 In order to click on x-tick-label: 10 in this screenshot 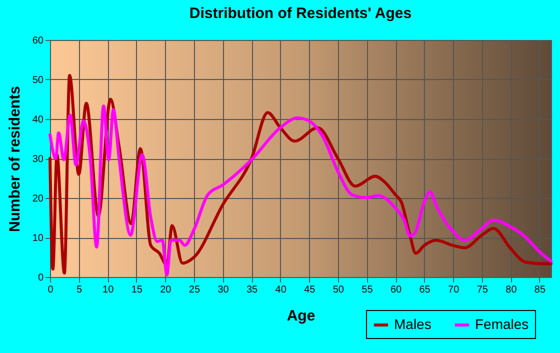, I will do `click(108, 290)`.